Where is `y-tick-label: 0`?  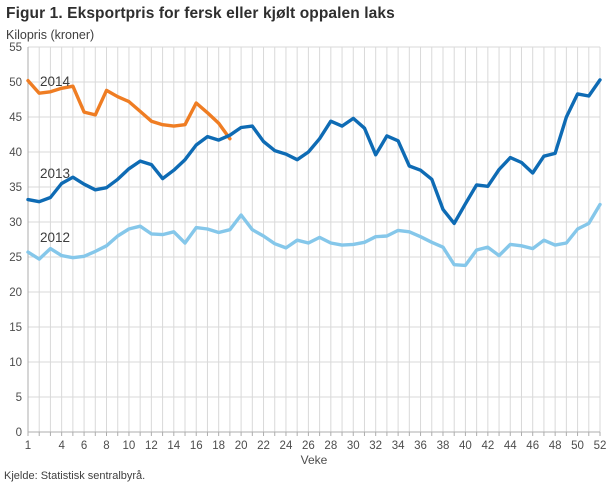
y-tick-label: 0 is located at coordinates (19, 433).